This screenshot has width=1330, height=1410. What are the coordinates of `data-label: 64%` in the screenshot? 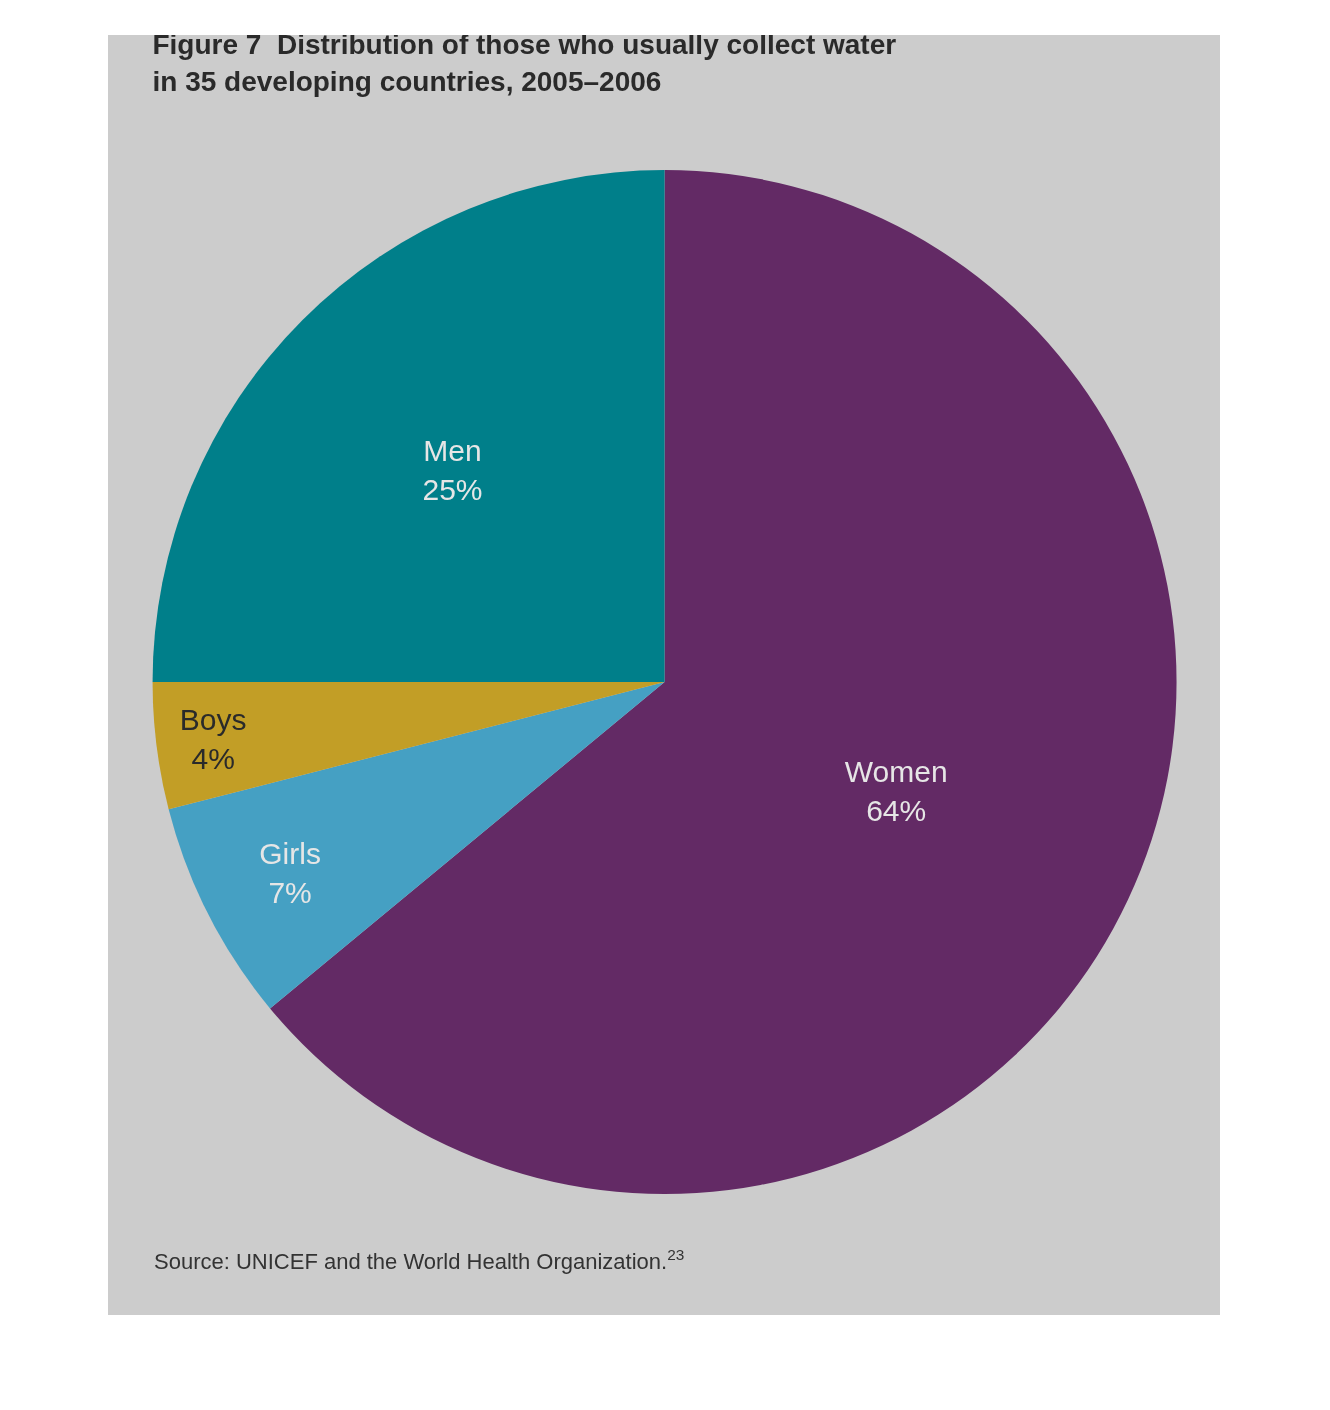 It's located at (896, 811).